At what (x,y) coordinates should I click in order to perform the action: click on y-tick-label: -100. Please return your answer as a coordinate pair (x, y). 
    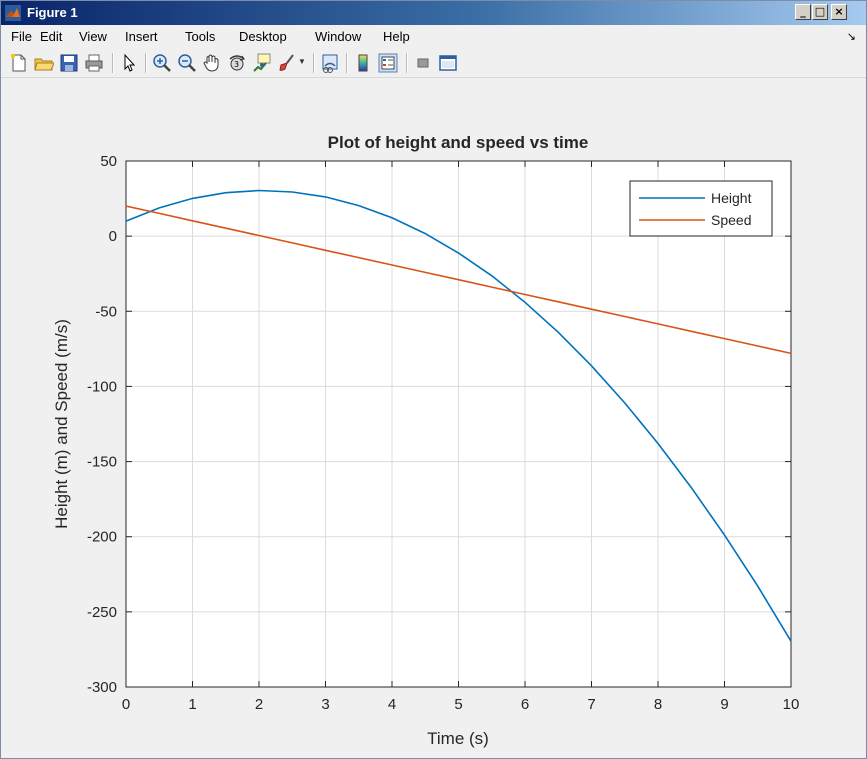
    Looking at the image, I should click on (102, 386).